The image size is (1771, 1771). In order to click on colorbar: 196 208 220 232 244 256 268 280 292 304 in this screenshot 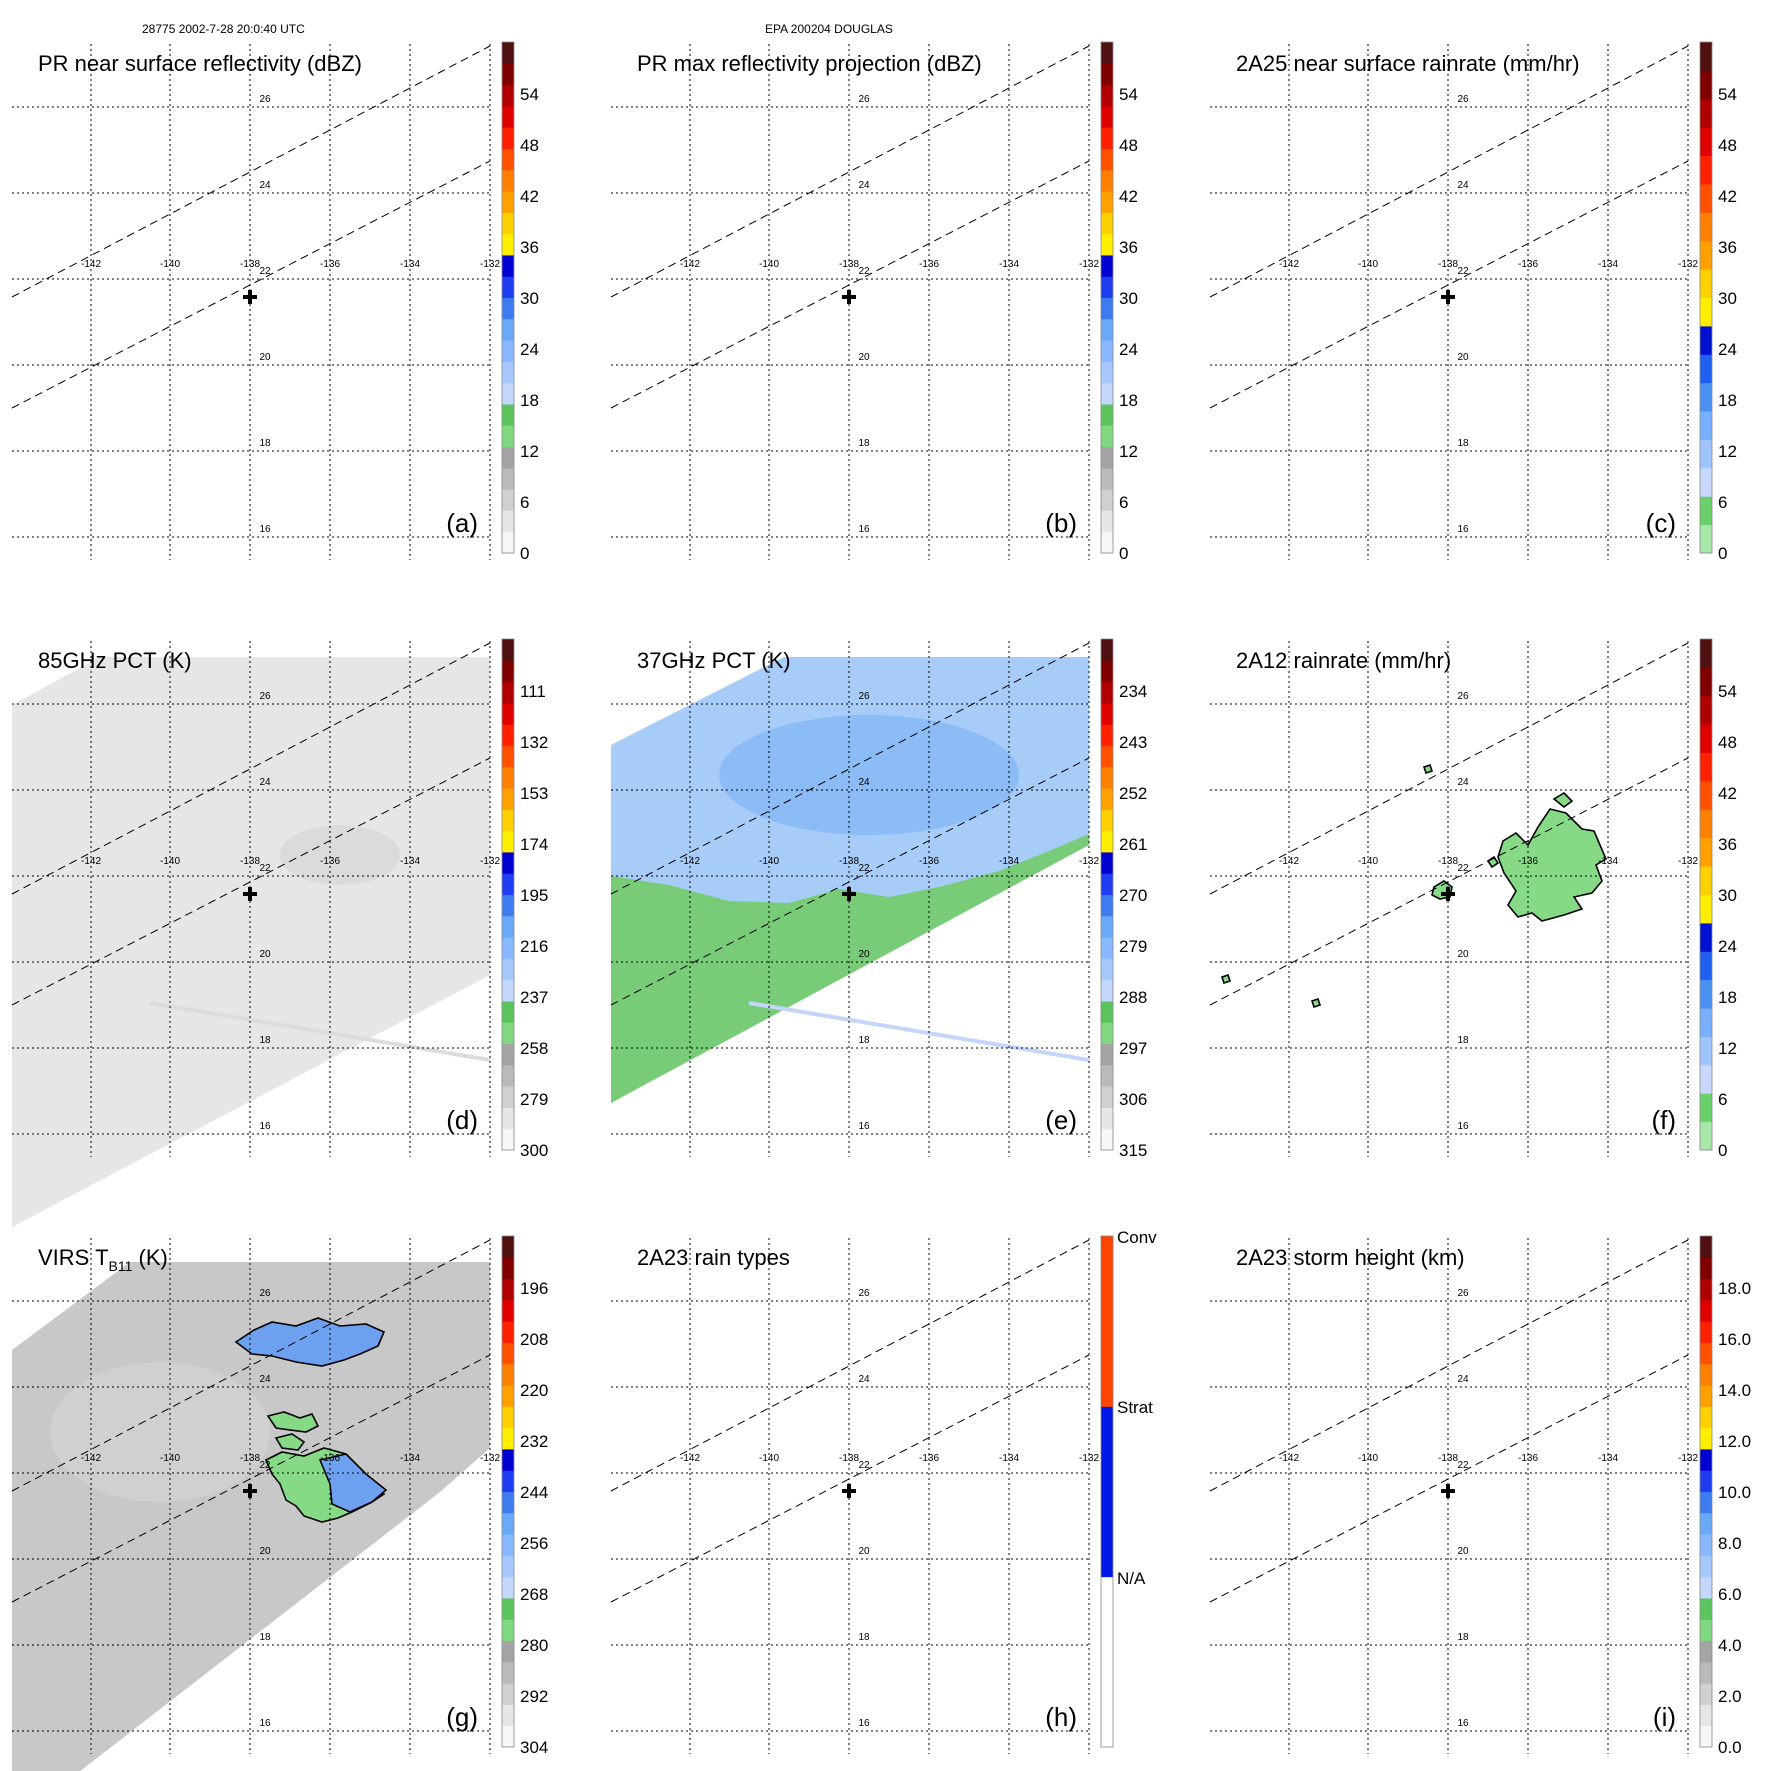, I will do `click(524, 1496)`.